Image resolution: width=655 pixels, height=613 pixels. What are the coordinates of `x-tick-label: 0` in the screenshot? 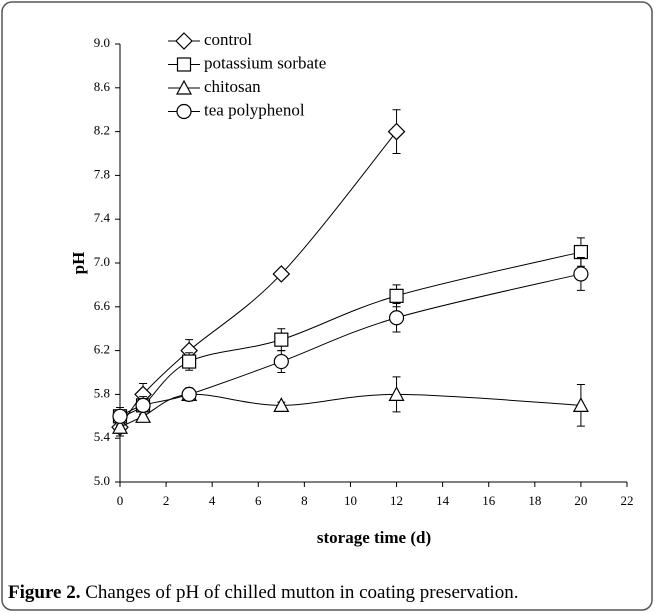 It's located at (120, 500).